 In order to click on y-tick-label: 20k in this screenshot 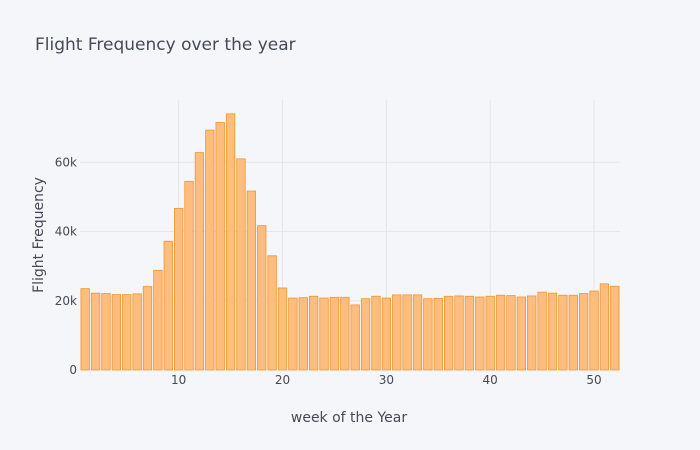, I will do `click(66, 301)`.